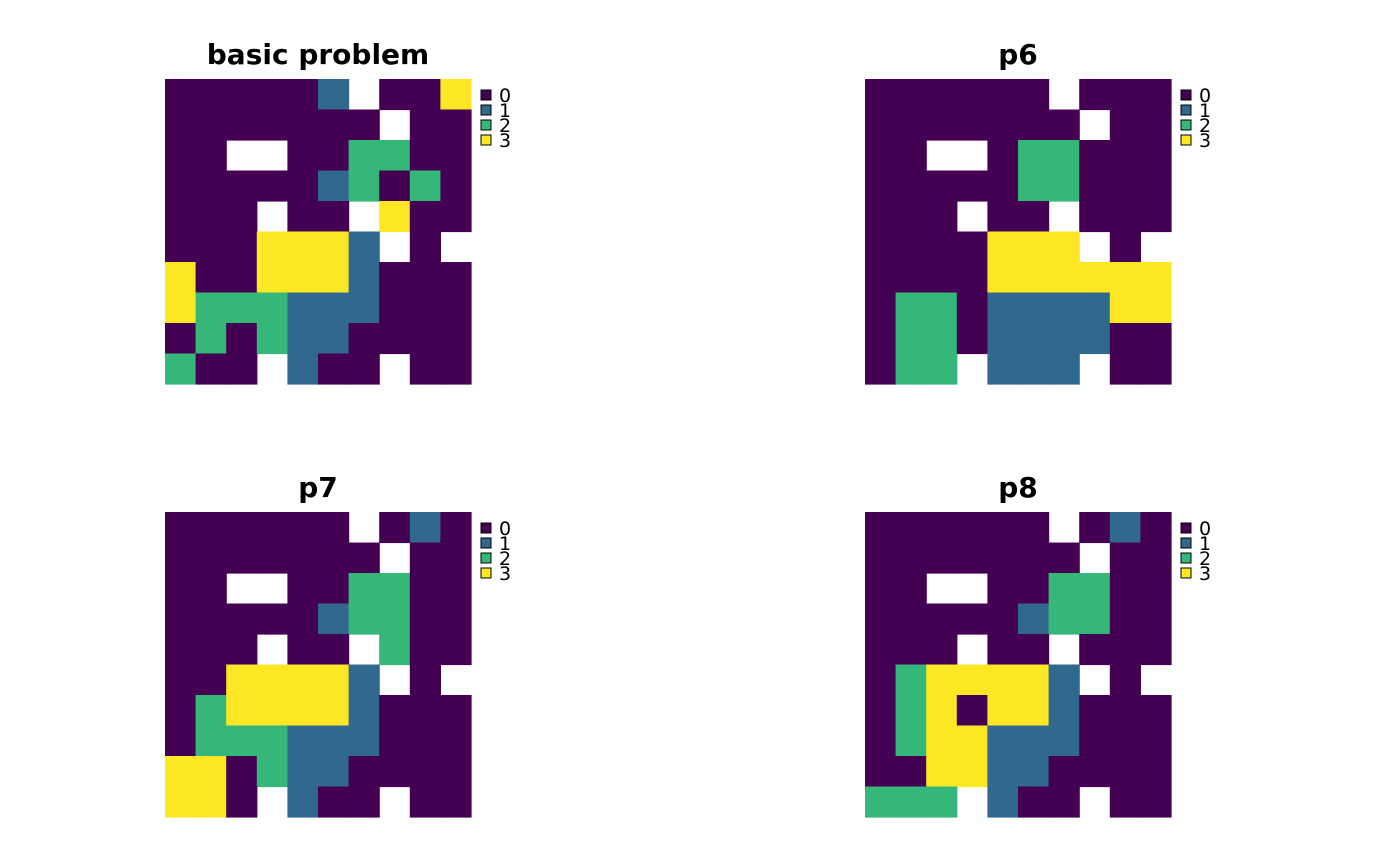 The height and width of the screenshot is (866, 1400). I want to click on legend-label: 3, so click(505, 574).